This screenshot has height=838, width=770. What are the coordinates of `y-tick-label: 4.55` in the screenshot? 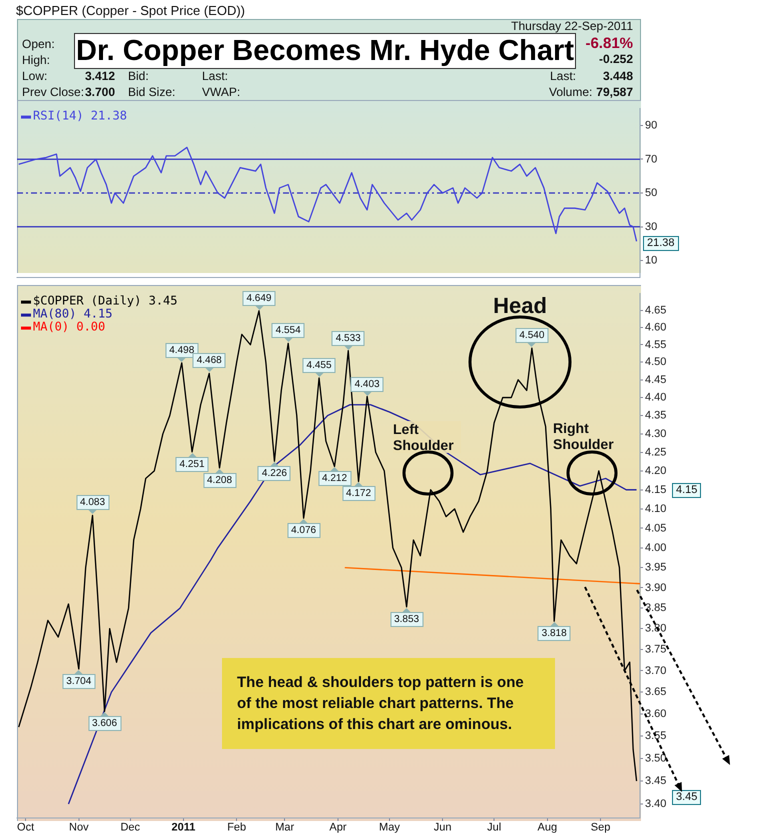 It's located at (655, 344).